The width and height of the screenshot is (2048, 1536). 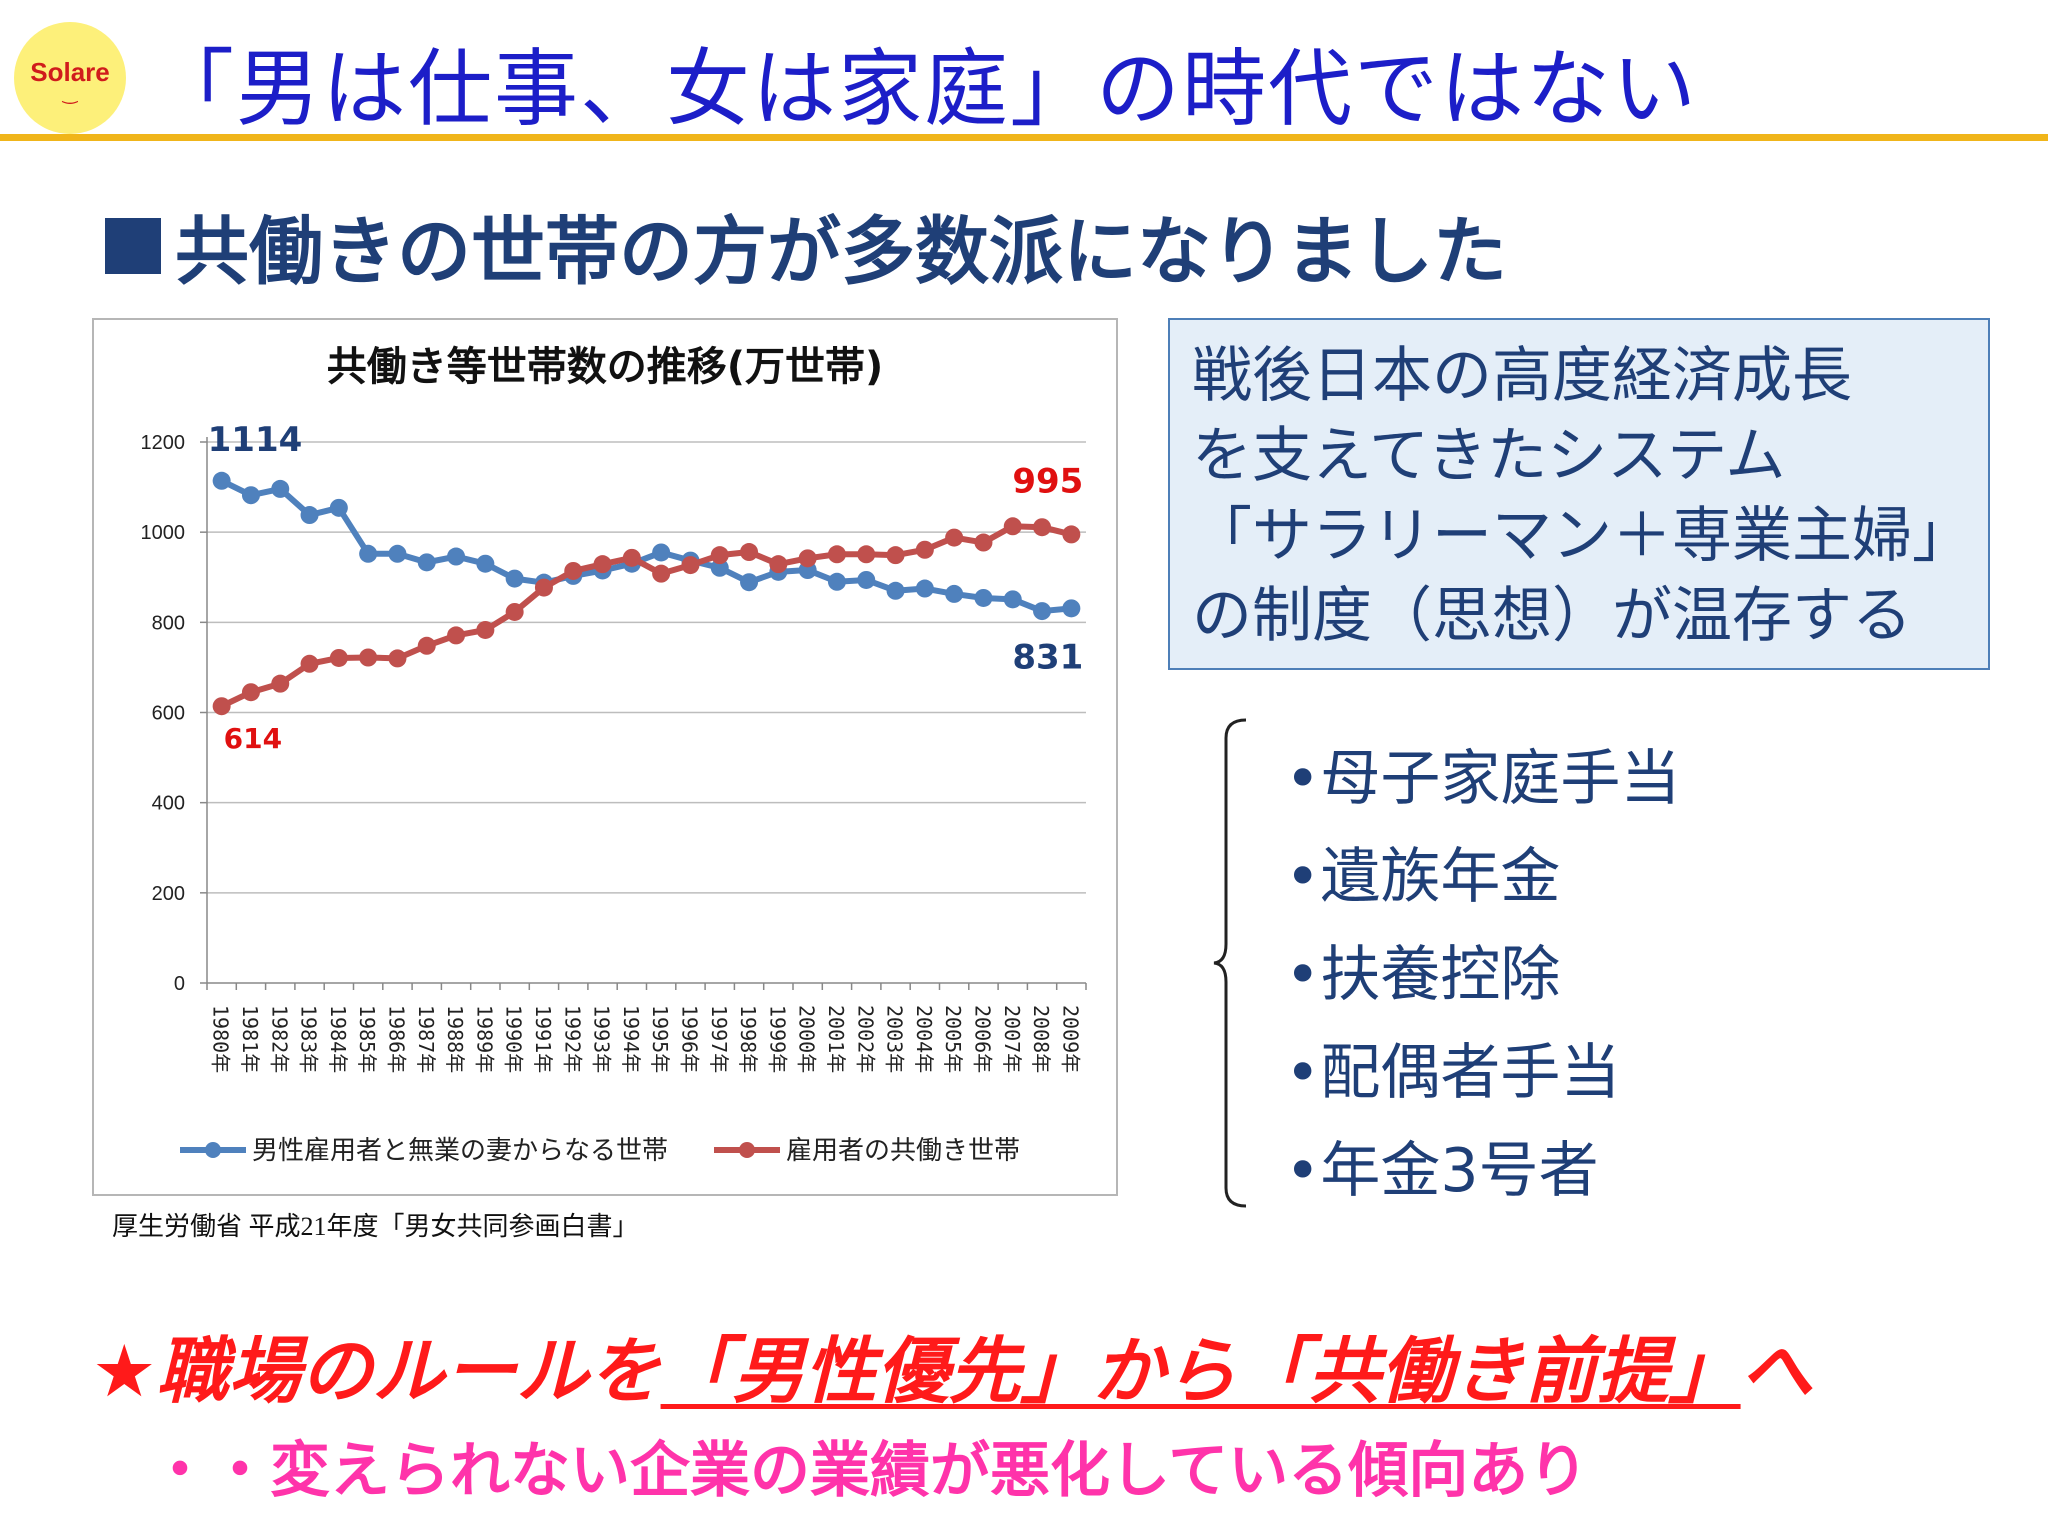 I want to click on x-tick-label: 1980年, so click(x=221, y=1039).